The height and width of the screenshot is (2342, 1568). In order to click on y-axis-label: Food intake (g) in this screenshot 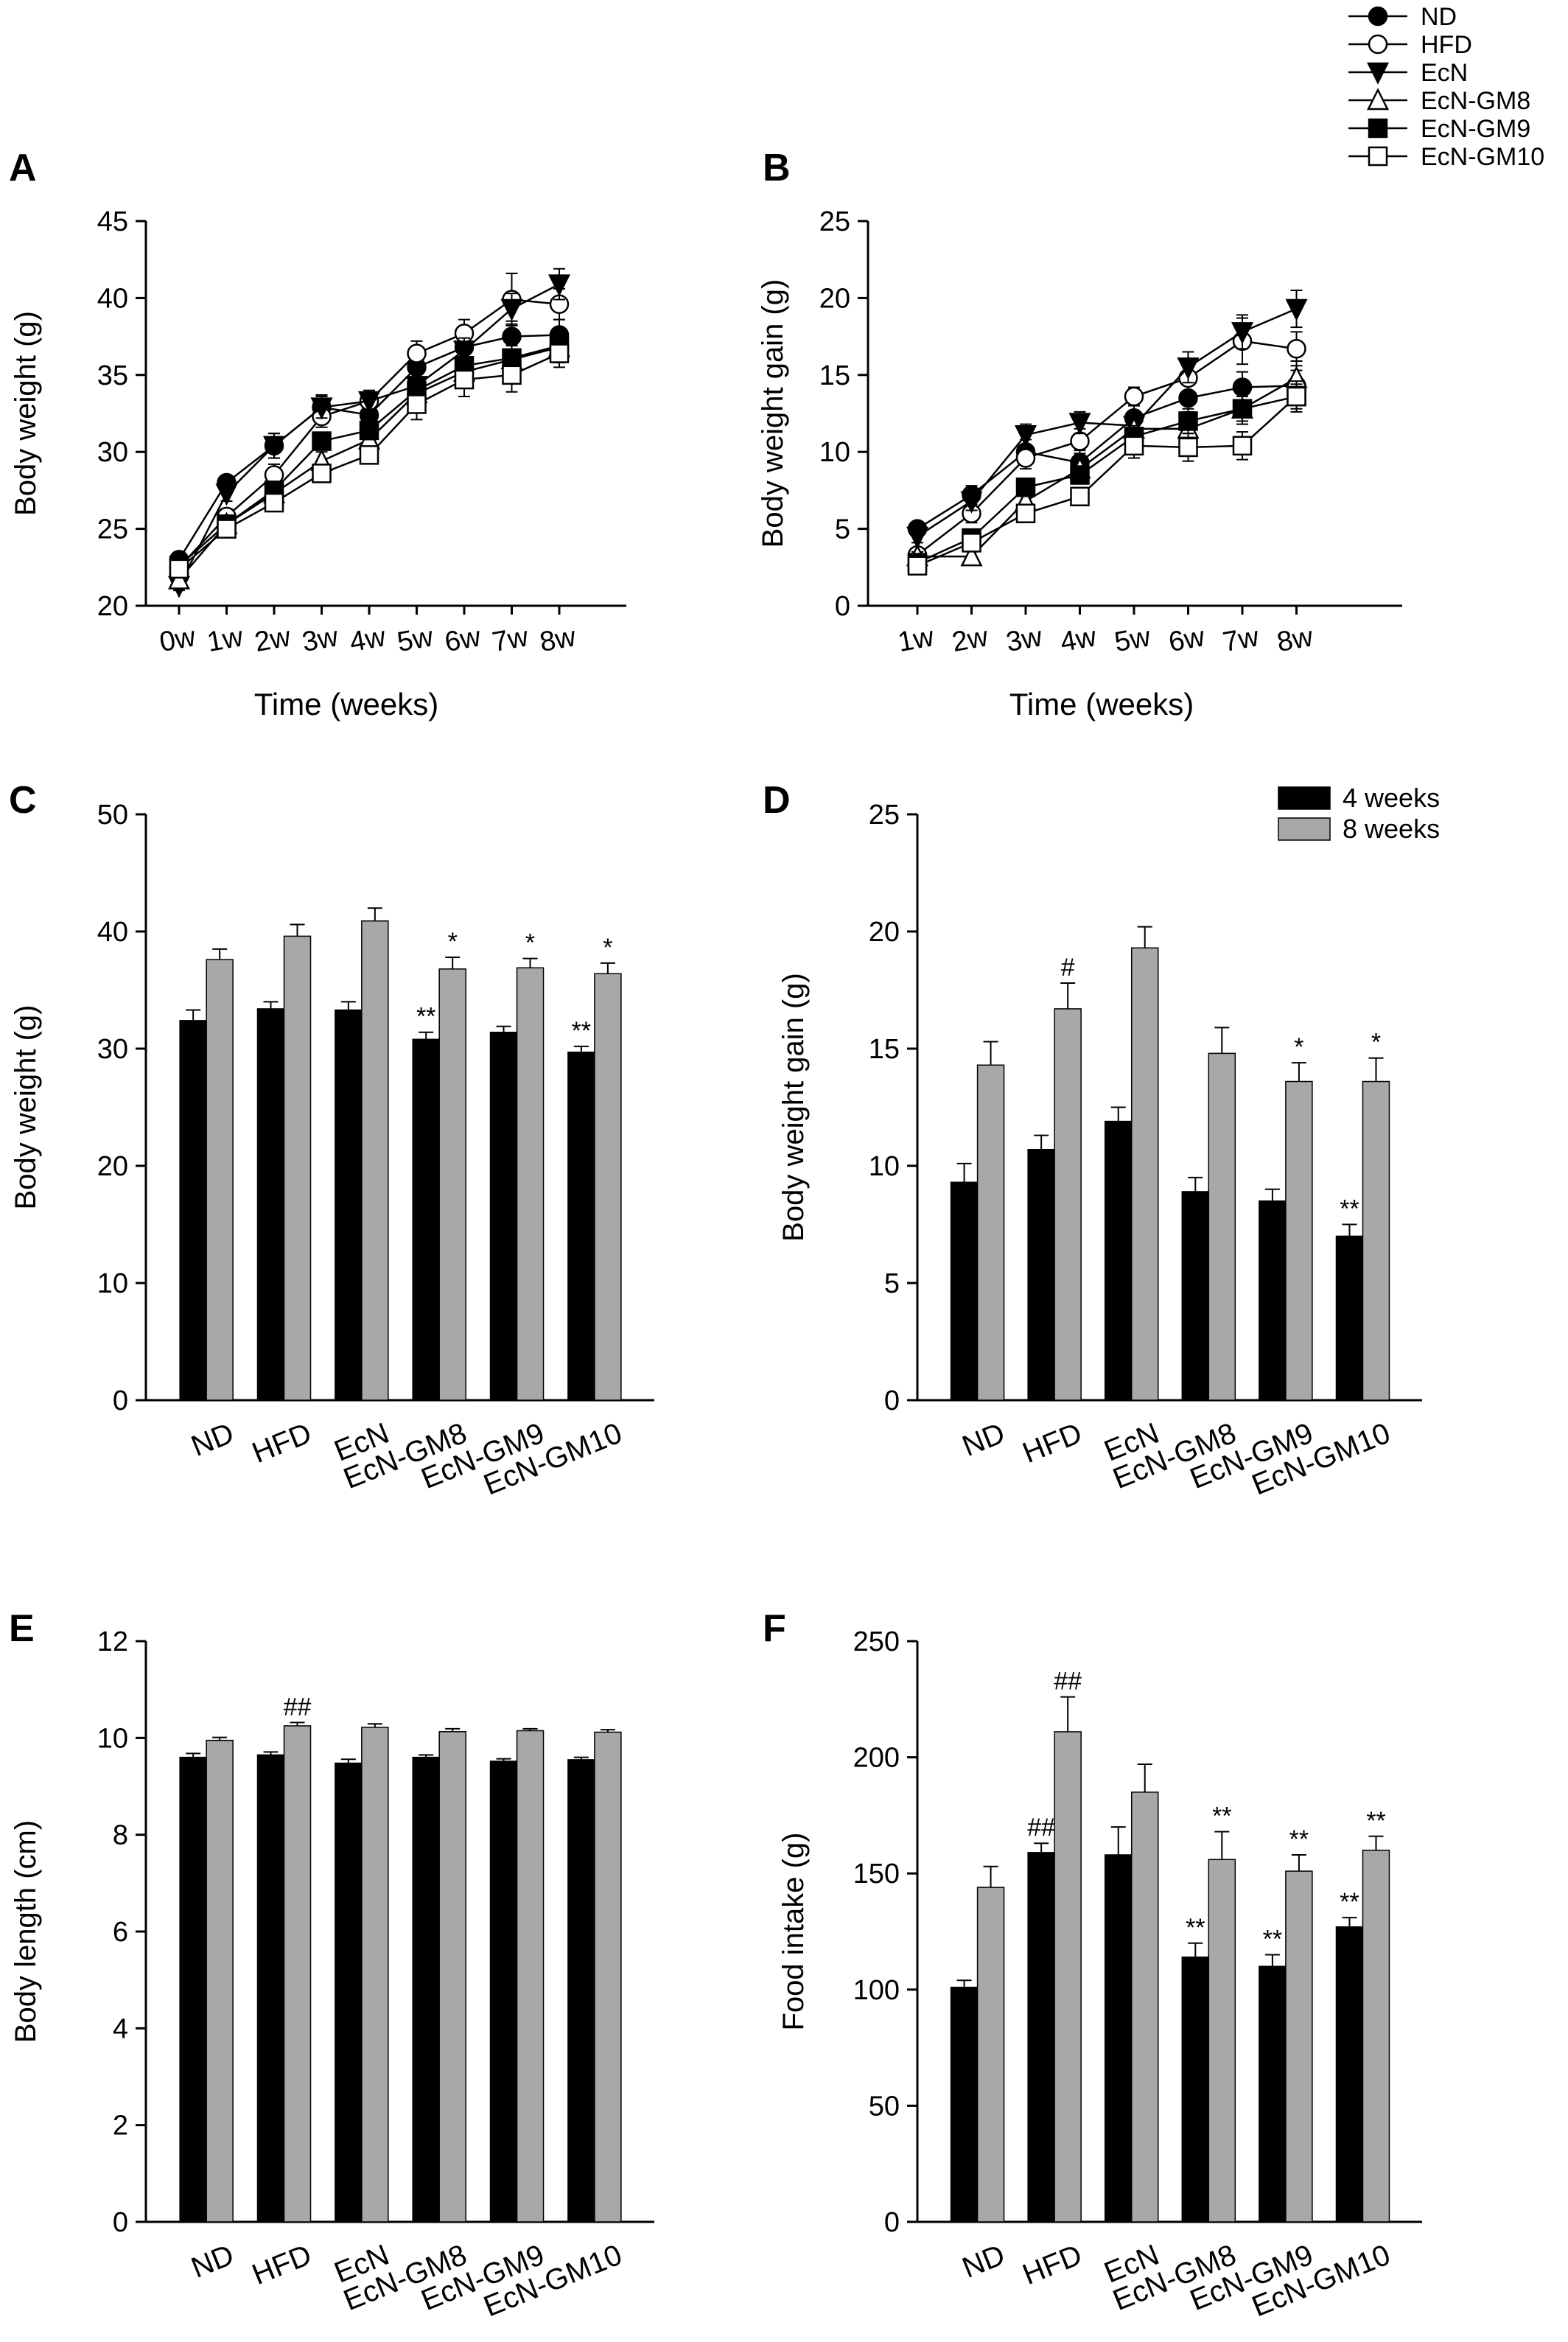, I will do `click(793, 1931)`.